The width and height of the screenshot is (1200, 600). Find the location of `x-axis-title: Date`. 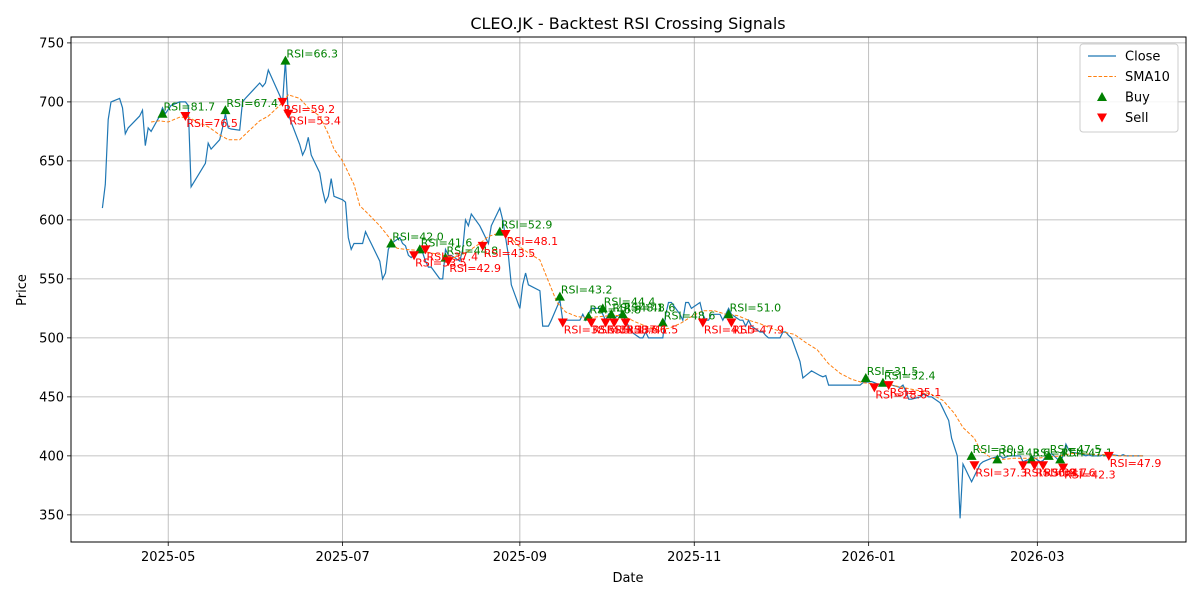

x-axis-title: Date is located at coordinates (627, 578).